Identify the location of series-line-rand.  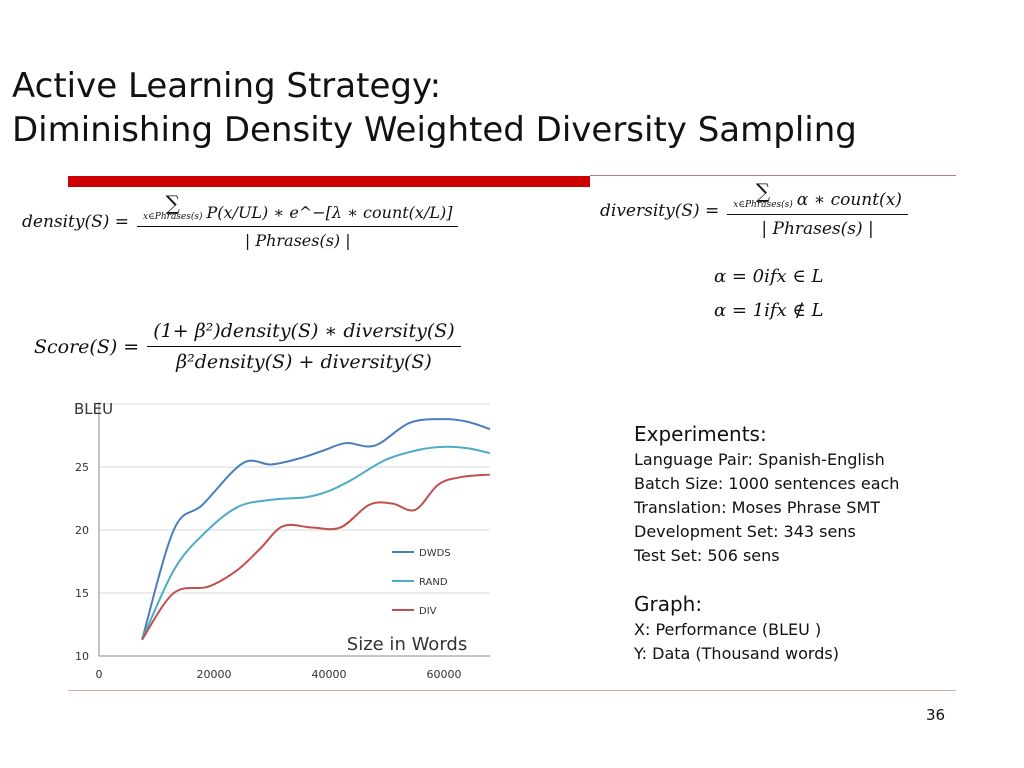
(316, 543).